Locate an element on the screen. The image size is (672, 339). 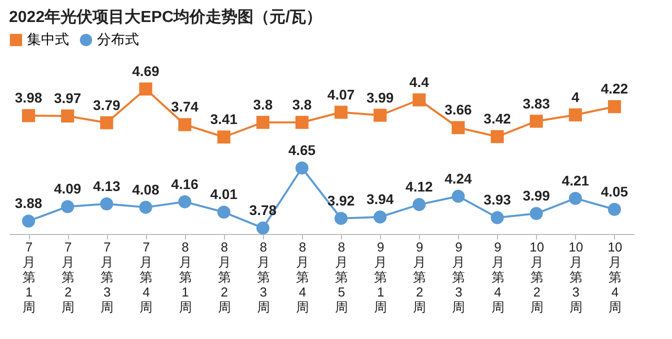
data-label: 4.08 is located at coordinates (146, 189).